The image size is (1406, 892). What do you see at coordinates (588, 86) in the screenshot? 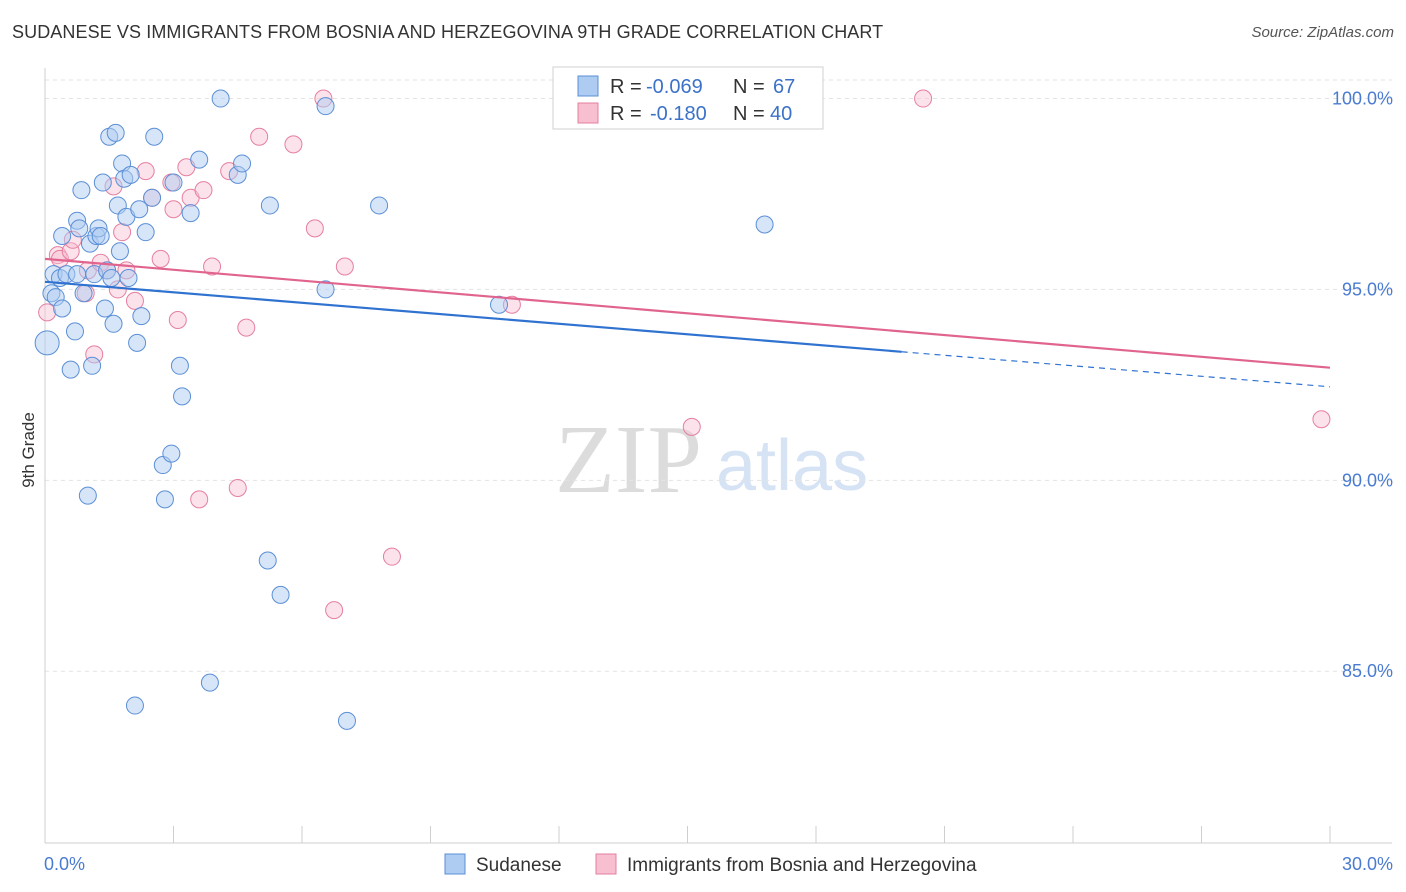
I see `legend-swatch-sudanese` at bounding box center [588, 86].